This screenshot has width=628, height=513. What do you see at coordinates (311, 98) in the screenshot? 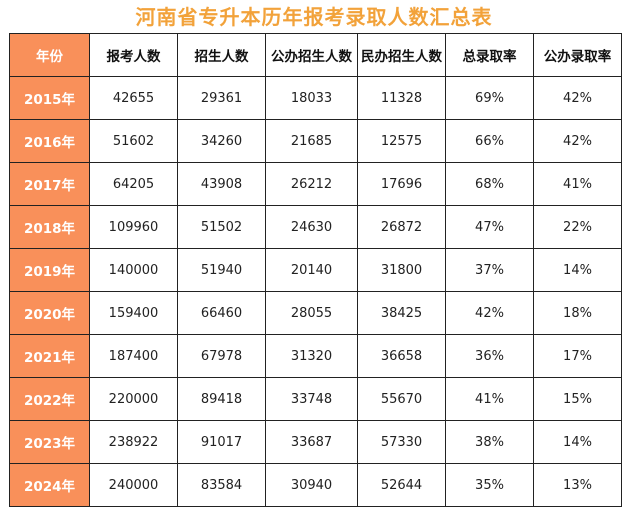
I see `cell-public-enrolled: 18033` at bounding box center [311, 98].